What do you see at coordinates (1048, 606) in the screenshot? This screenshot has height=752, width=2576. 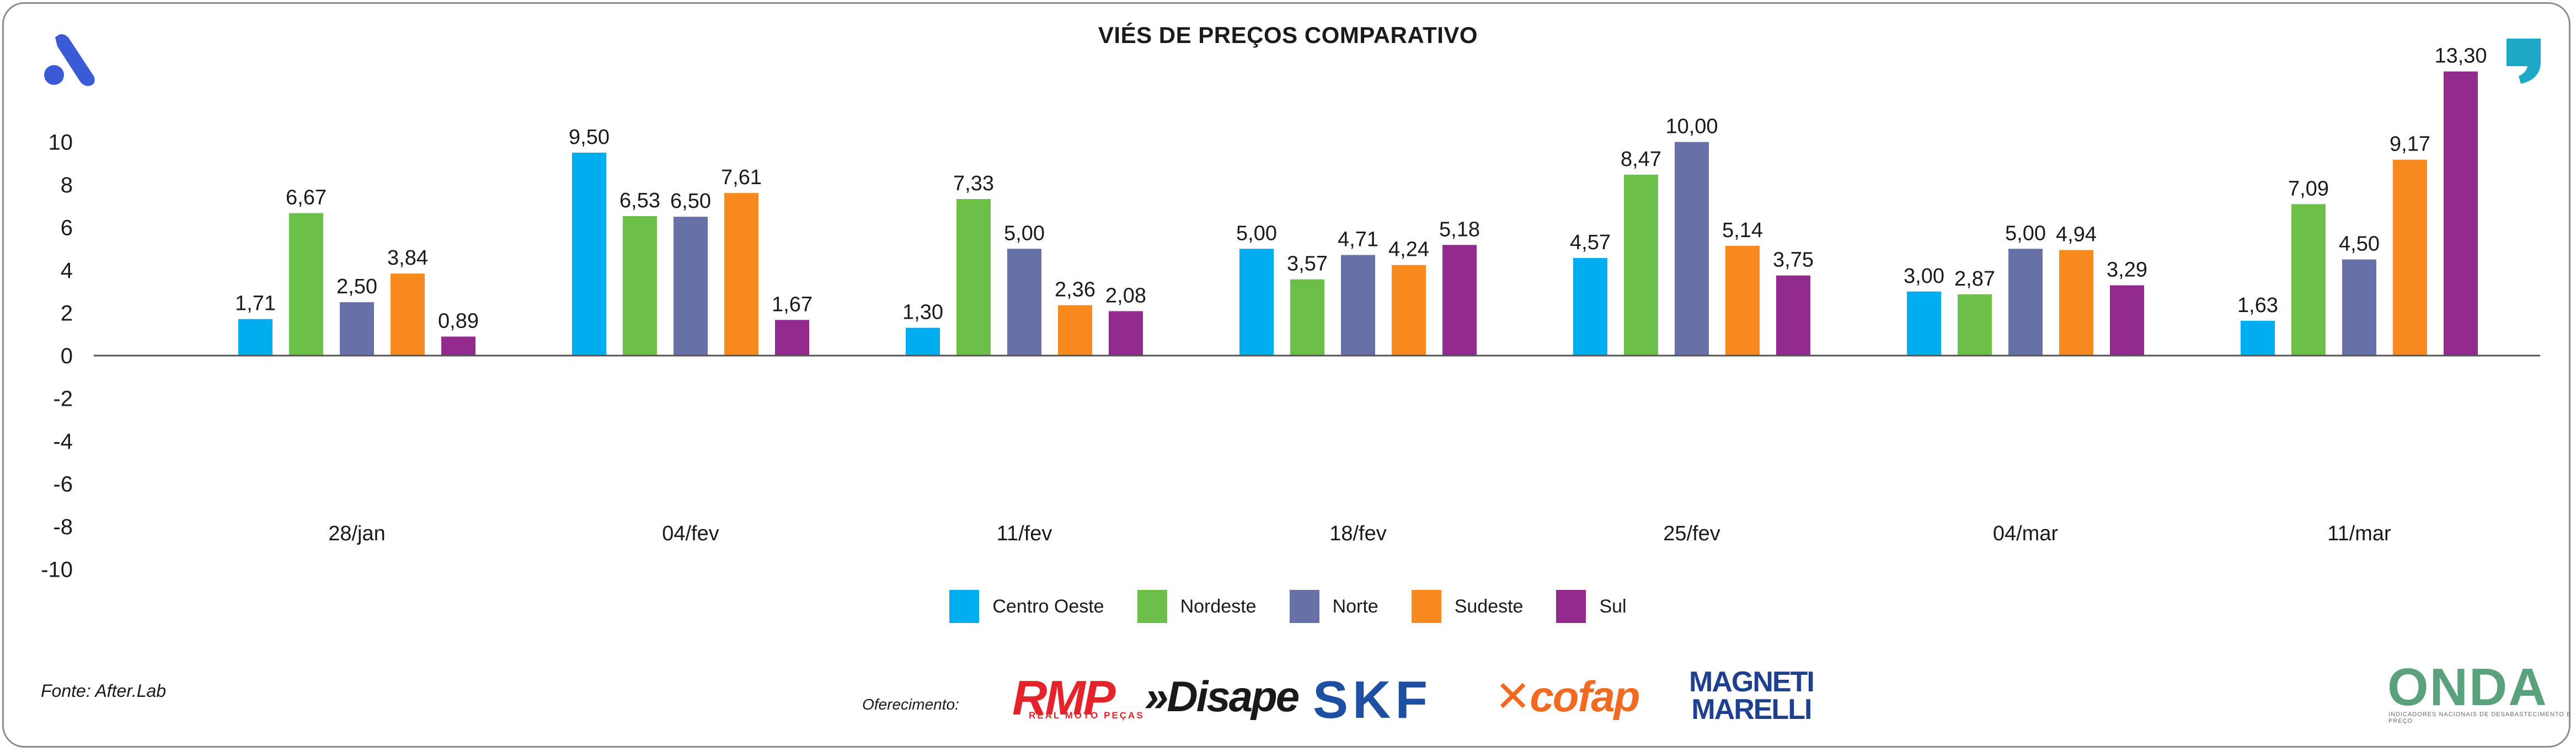 I see `legend-label: Centro Oeste` at bounding box center [1048, 606].